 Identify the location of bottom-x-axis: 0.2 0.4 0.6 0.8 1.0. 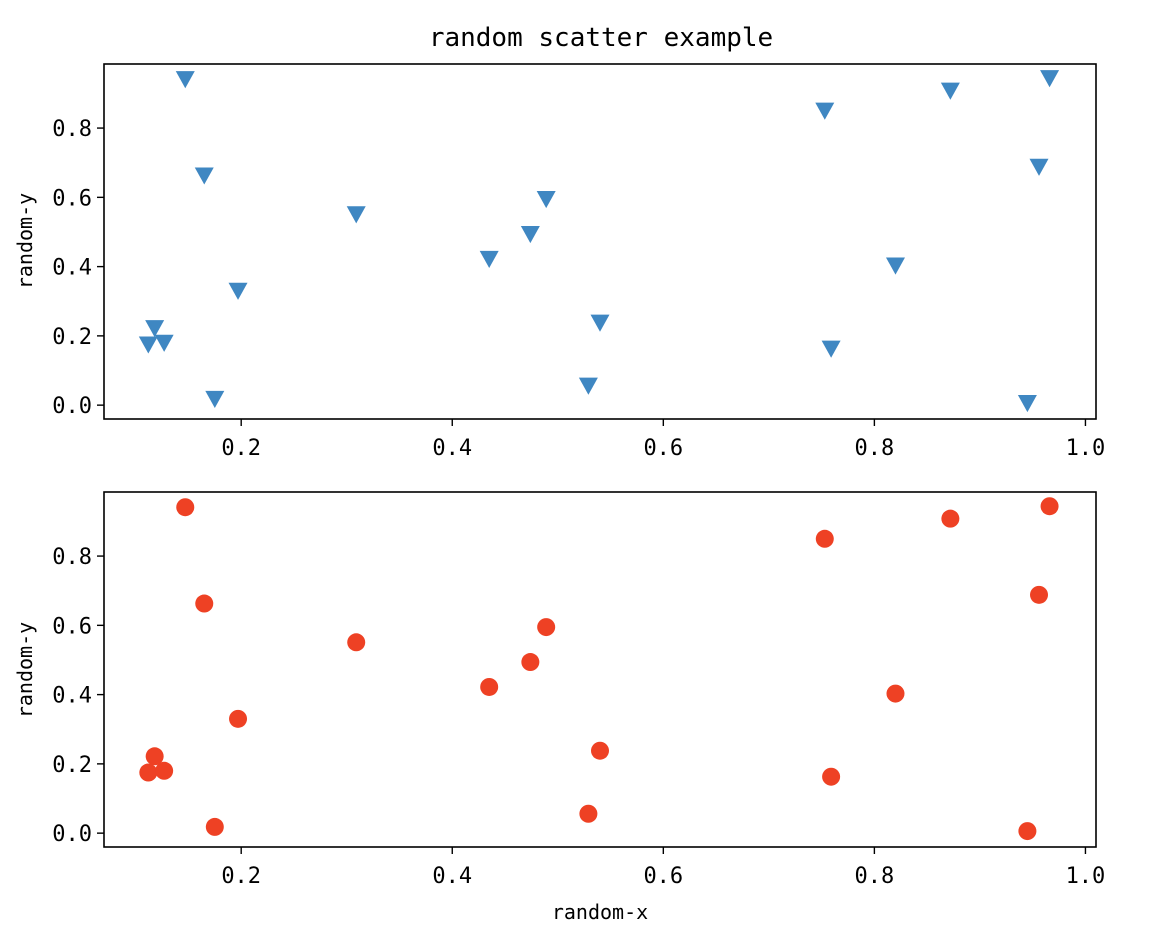
(663, 868).